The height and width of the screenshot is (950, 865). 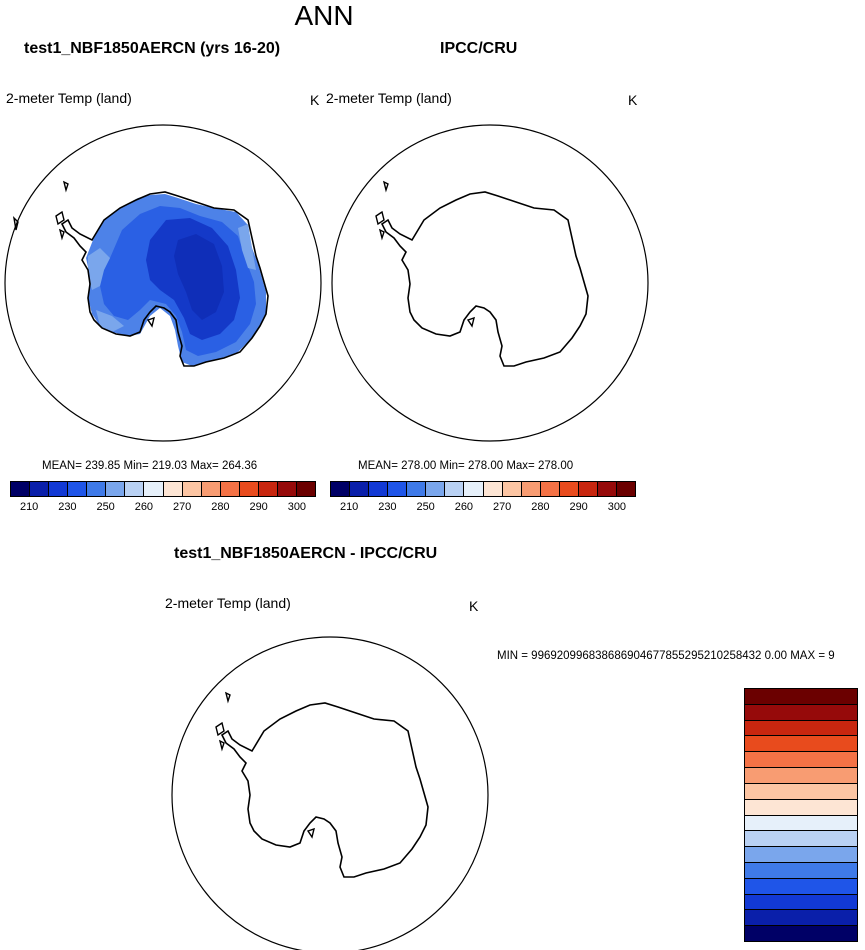 I want to click on diff-map-boundary, so click(x=330, y=793).